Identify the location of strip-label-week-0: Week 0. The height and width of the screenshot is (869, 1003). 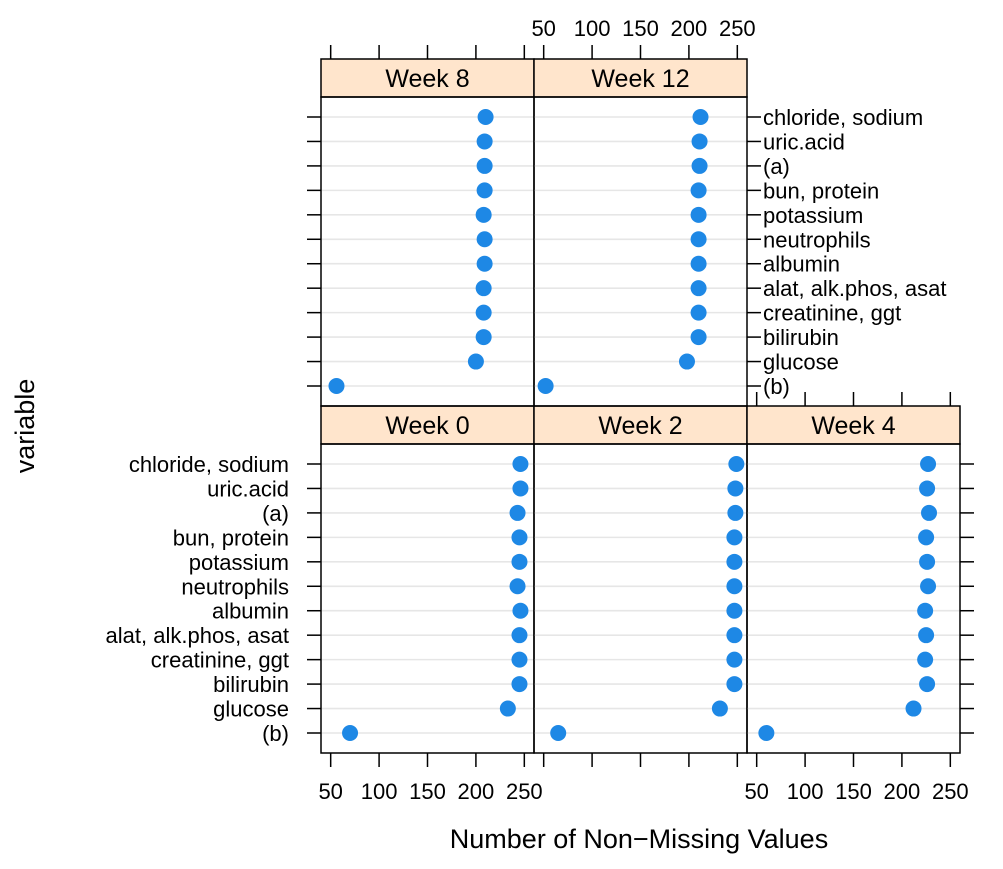
(427, 426).